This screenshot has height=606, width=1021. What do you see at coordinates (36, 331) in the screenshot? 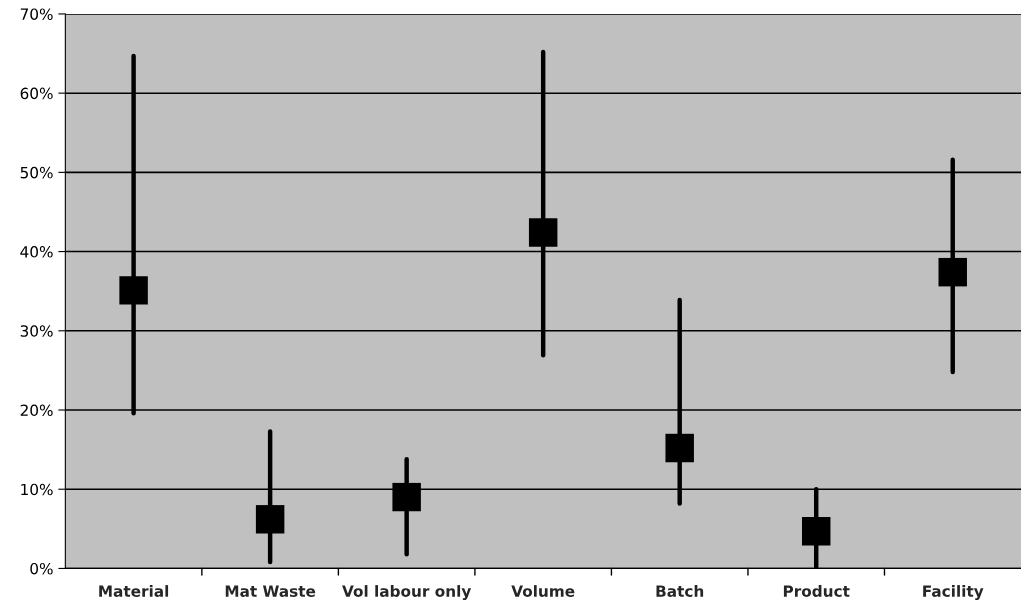
I see `y-tick-label: 30%` at bounding box center [36, 331].